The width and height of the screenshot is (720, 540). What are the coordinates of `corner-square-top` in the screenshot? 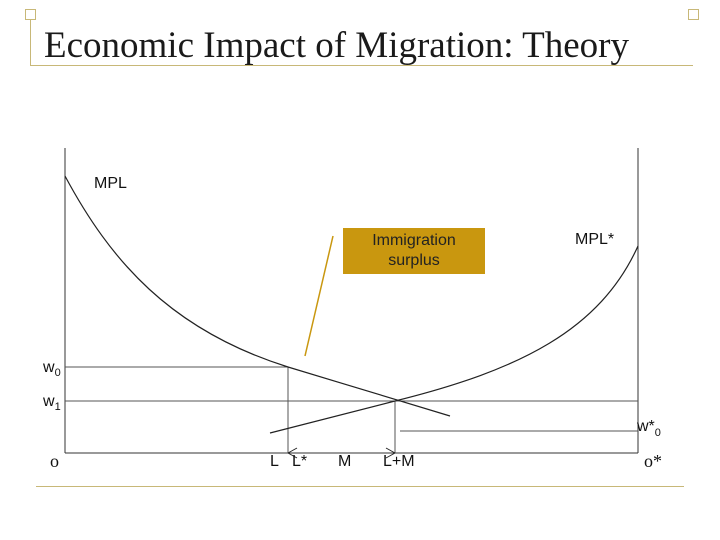 It's located at (30, 14).